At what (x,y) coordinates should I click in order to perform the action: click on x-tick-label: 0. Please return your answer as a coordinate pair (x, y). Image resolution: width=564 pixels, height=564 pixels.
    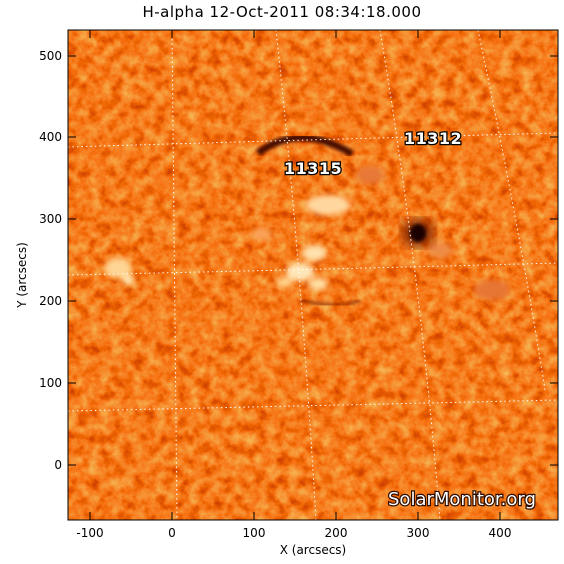
    Looking at the image, I should click on (172, 533).